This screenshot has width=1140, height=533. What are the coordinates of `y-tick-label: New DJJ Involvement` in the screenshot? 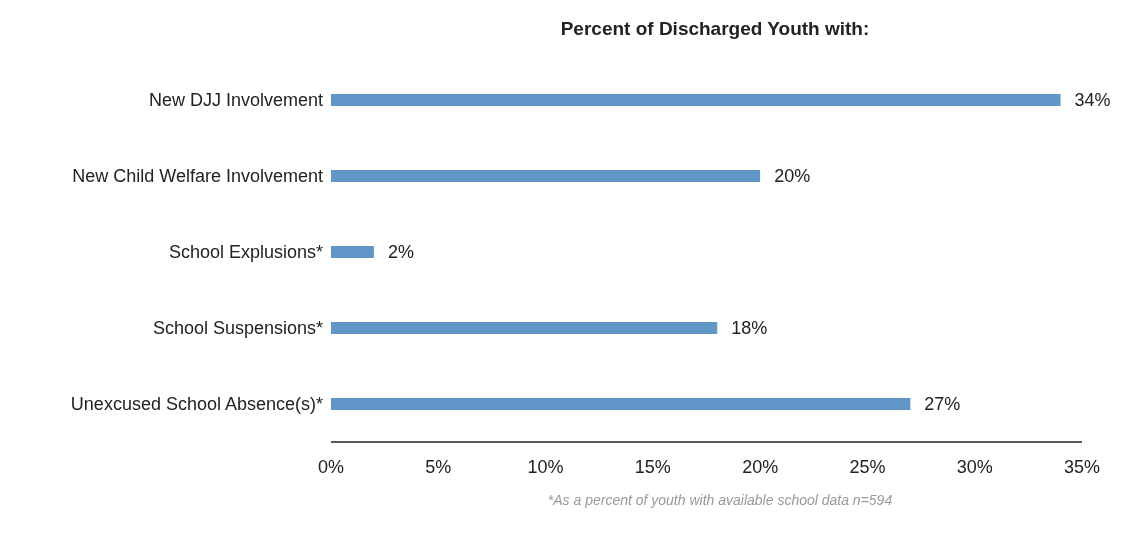 It's located at (235, 100).